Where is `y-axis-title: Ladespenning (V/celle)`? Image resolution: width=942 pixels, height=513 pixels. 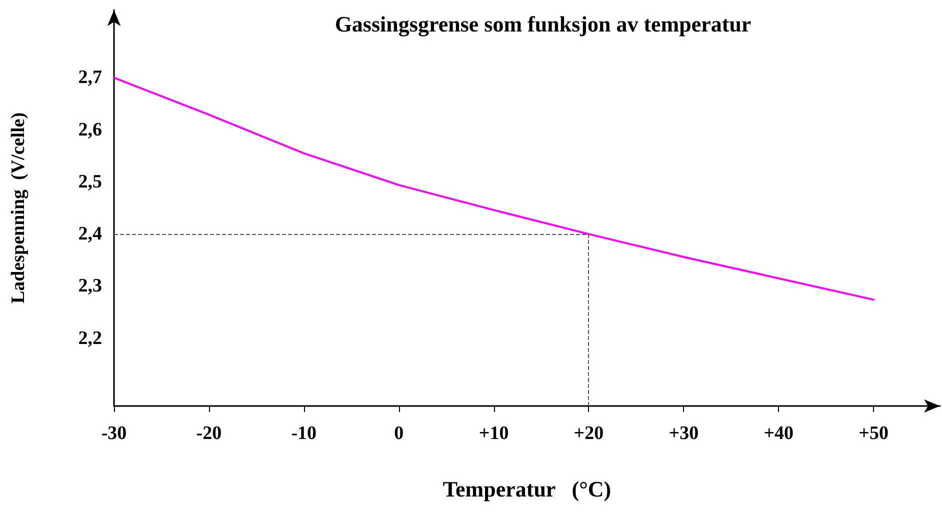 y-axis-title: Ladespenning (V/celle) is located at coordinates (18, 208).